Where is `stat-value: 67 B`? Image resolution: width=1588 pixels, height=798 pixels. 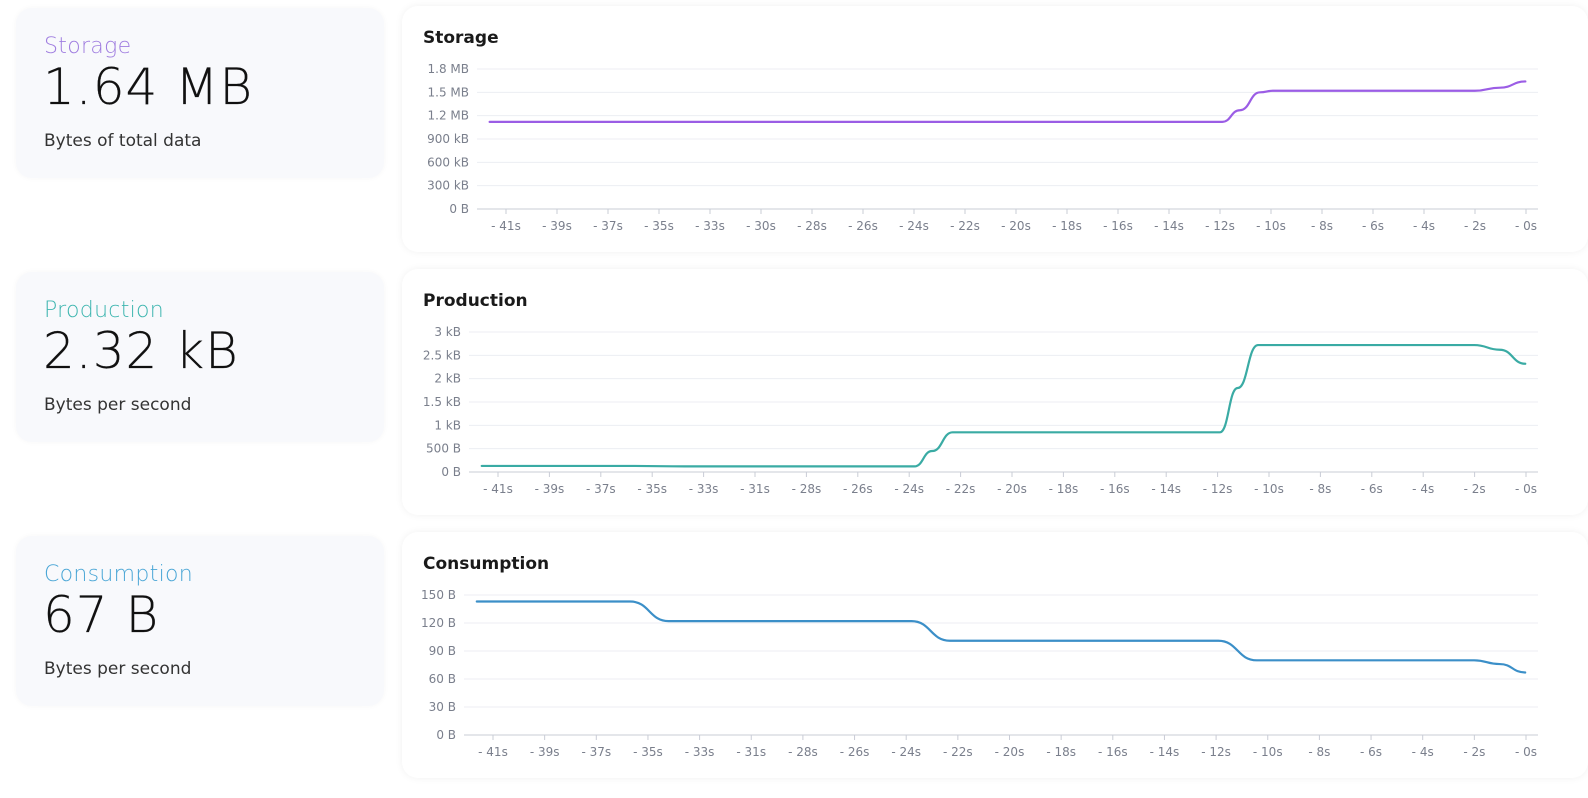 stat-value: 67 B is located at coordinates (101, 615).